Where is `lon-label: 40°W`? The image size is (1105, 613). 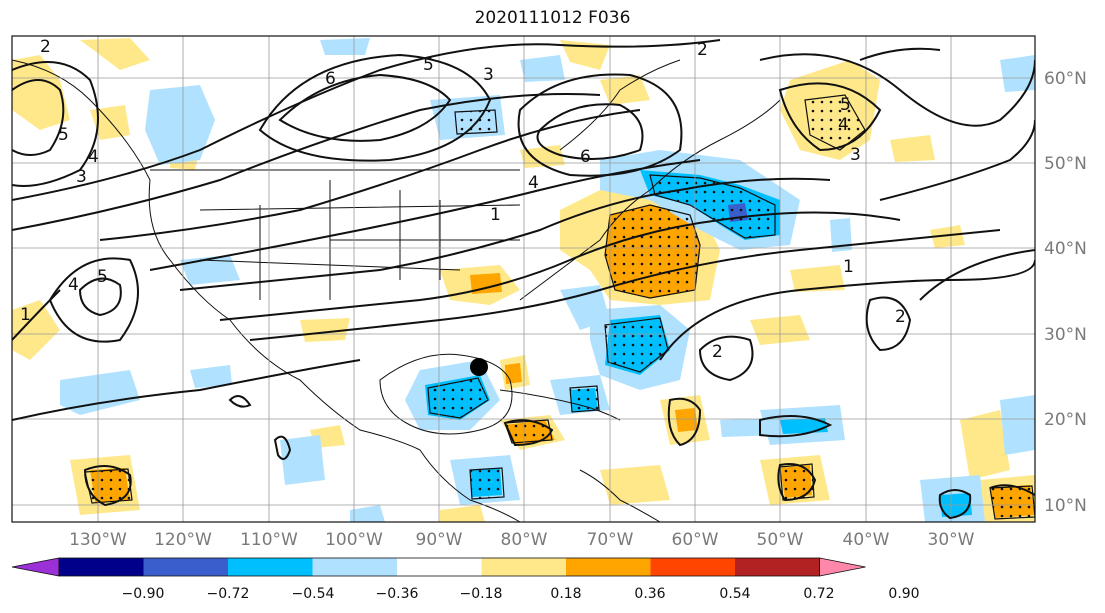 lon-label: 40°W is located at coordinates (866, 540).